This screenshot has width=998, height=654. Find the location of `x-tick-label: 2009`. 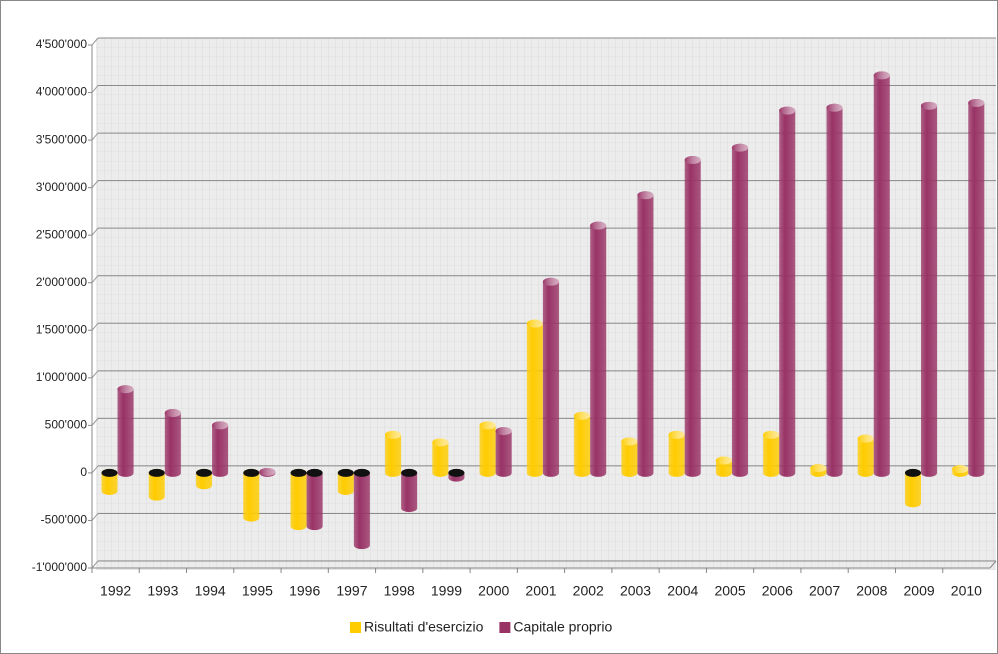

x-tick-label: 2009 is located at coordinates (919, 591).